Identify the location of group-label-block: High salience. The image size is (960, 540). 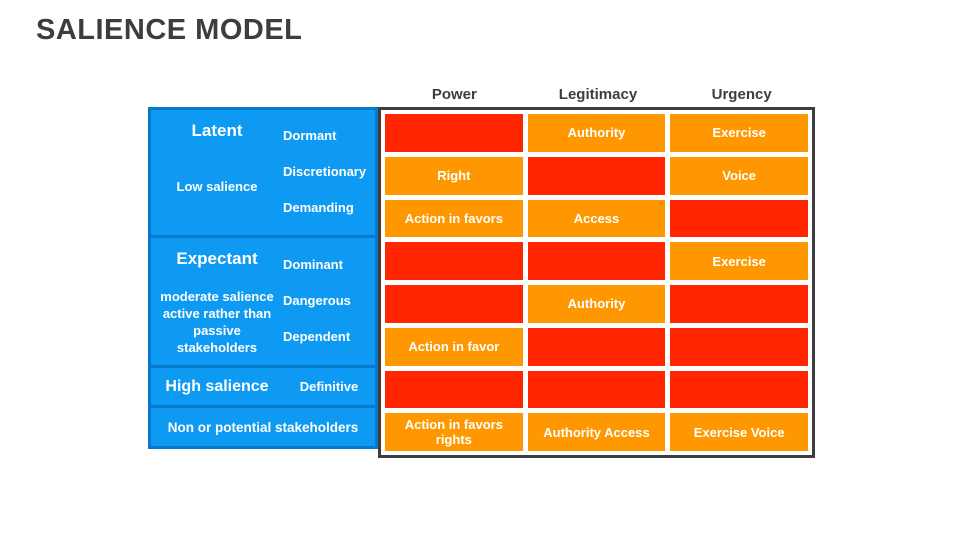
(217, 387).